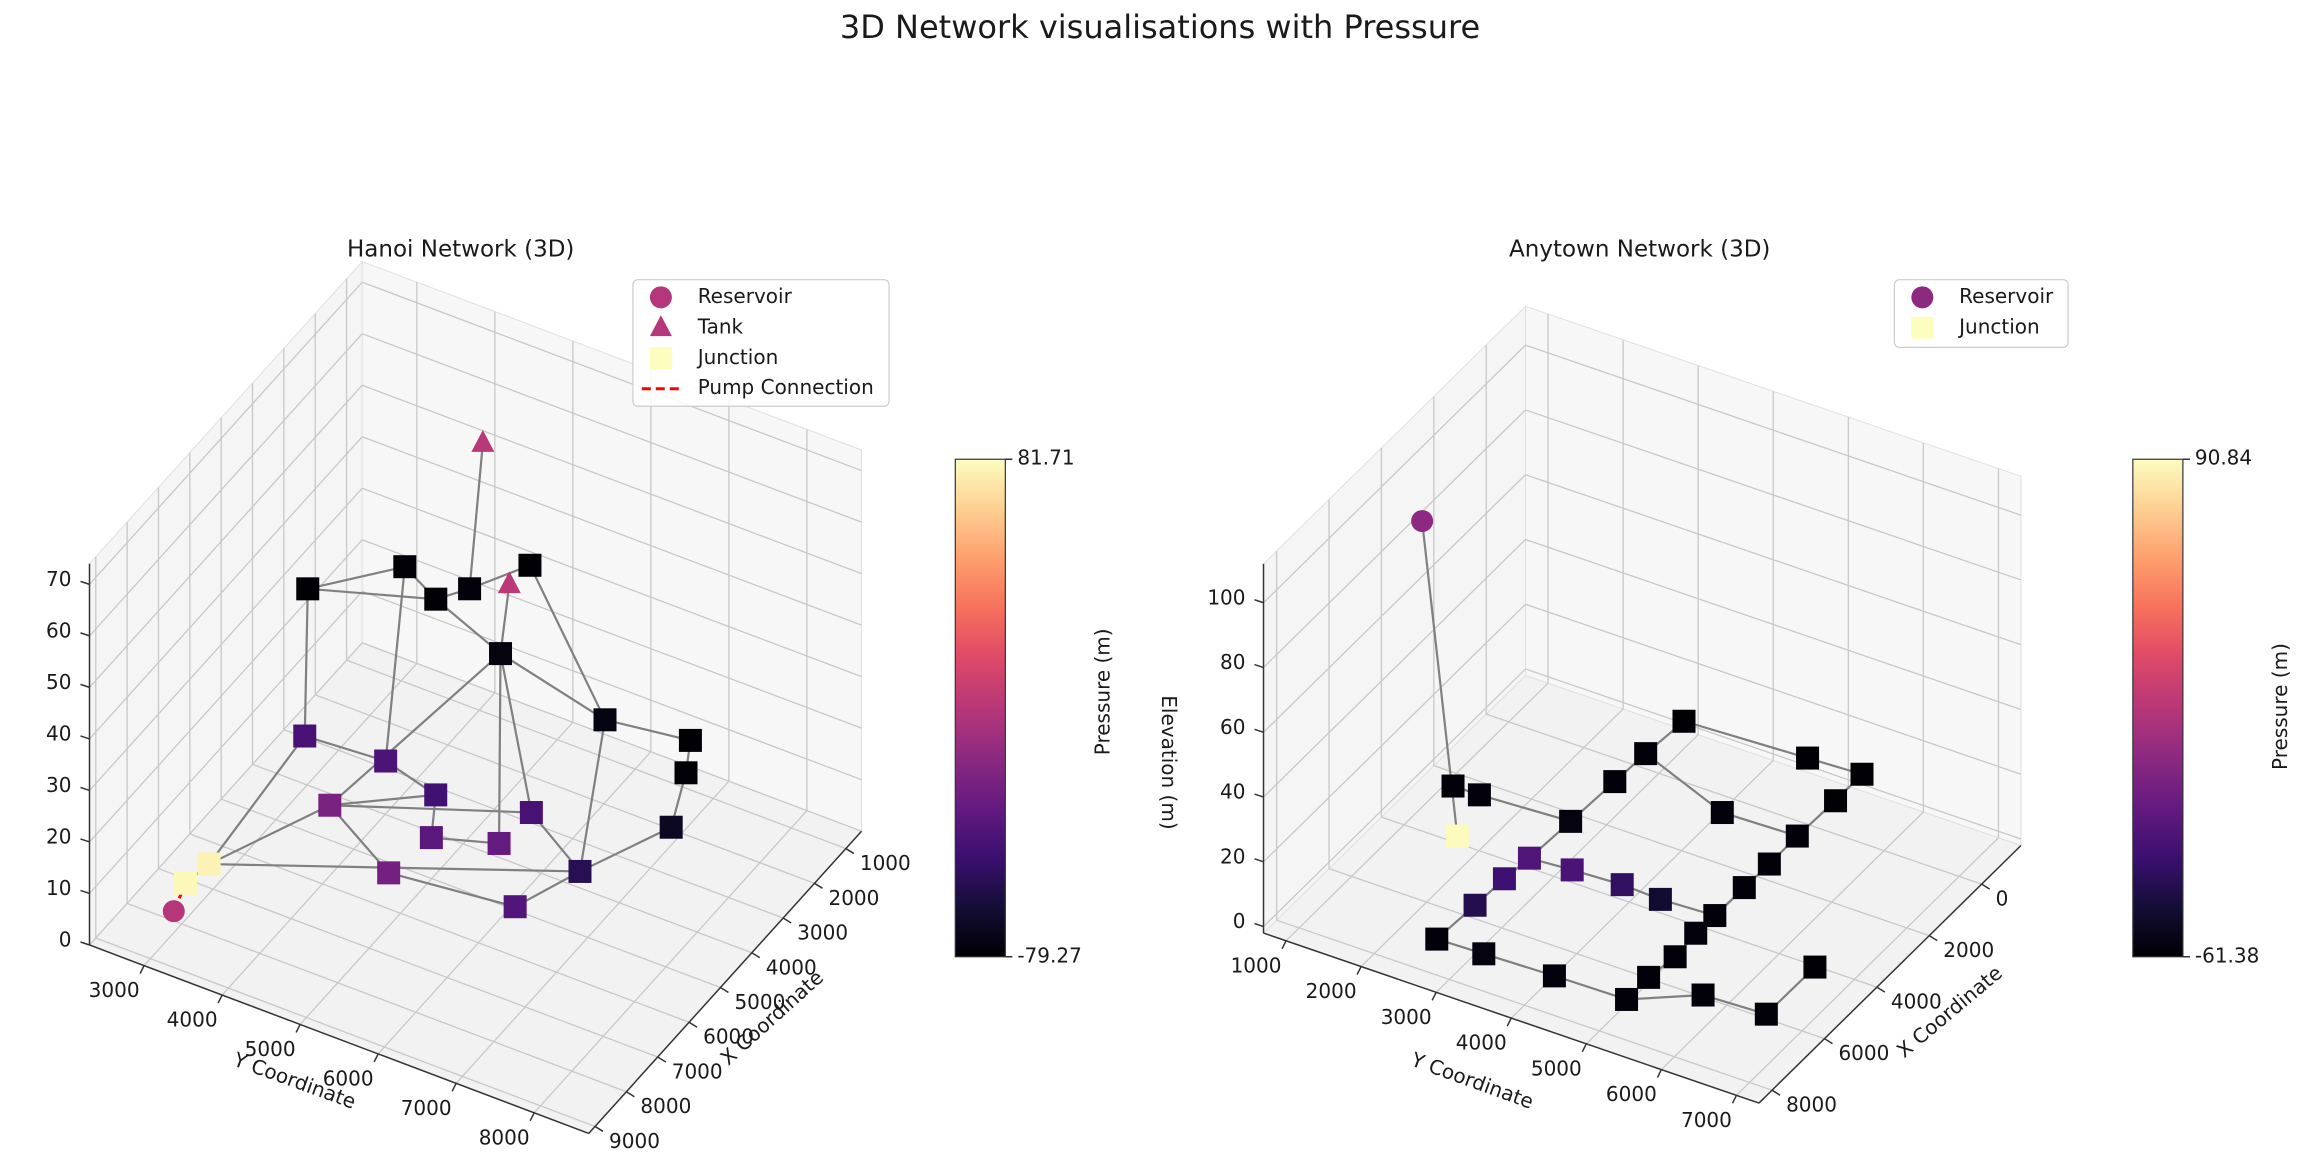  I want to click on marker-triangle, so click(483, 440).